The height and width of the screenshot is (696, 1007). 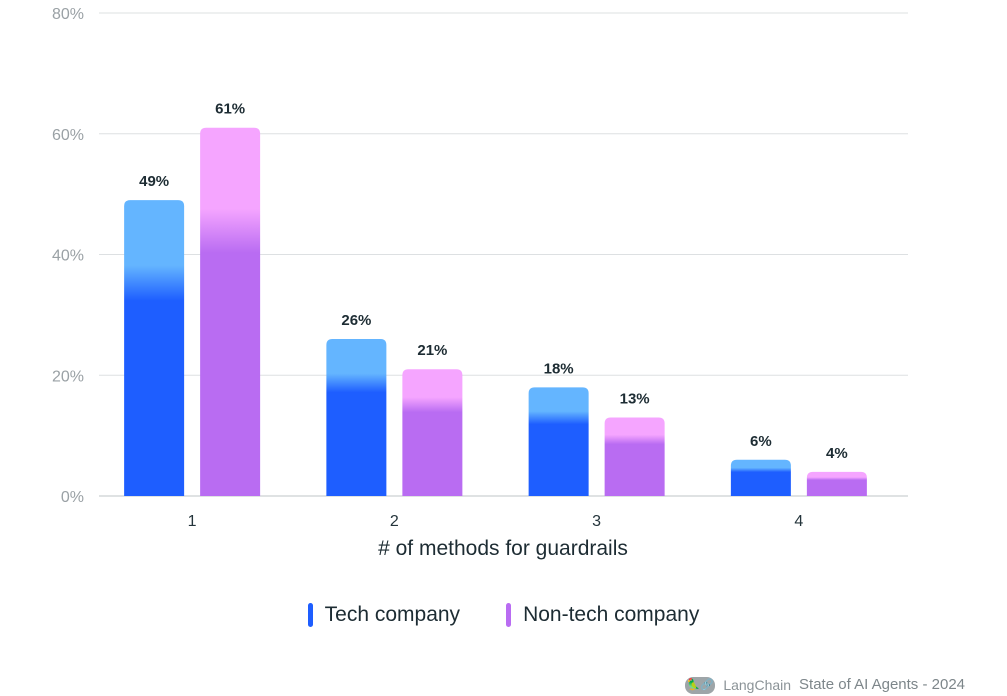 What do you see at coordinates (68, 135) in the screenshot?
I see `y-tick-label: 60%` at bounding box center [68, 135].